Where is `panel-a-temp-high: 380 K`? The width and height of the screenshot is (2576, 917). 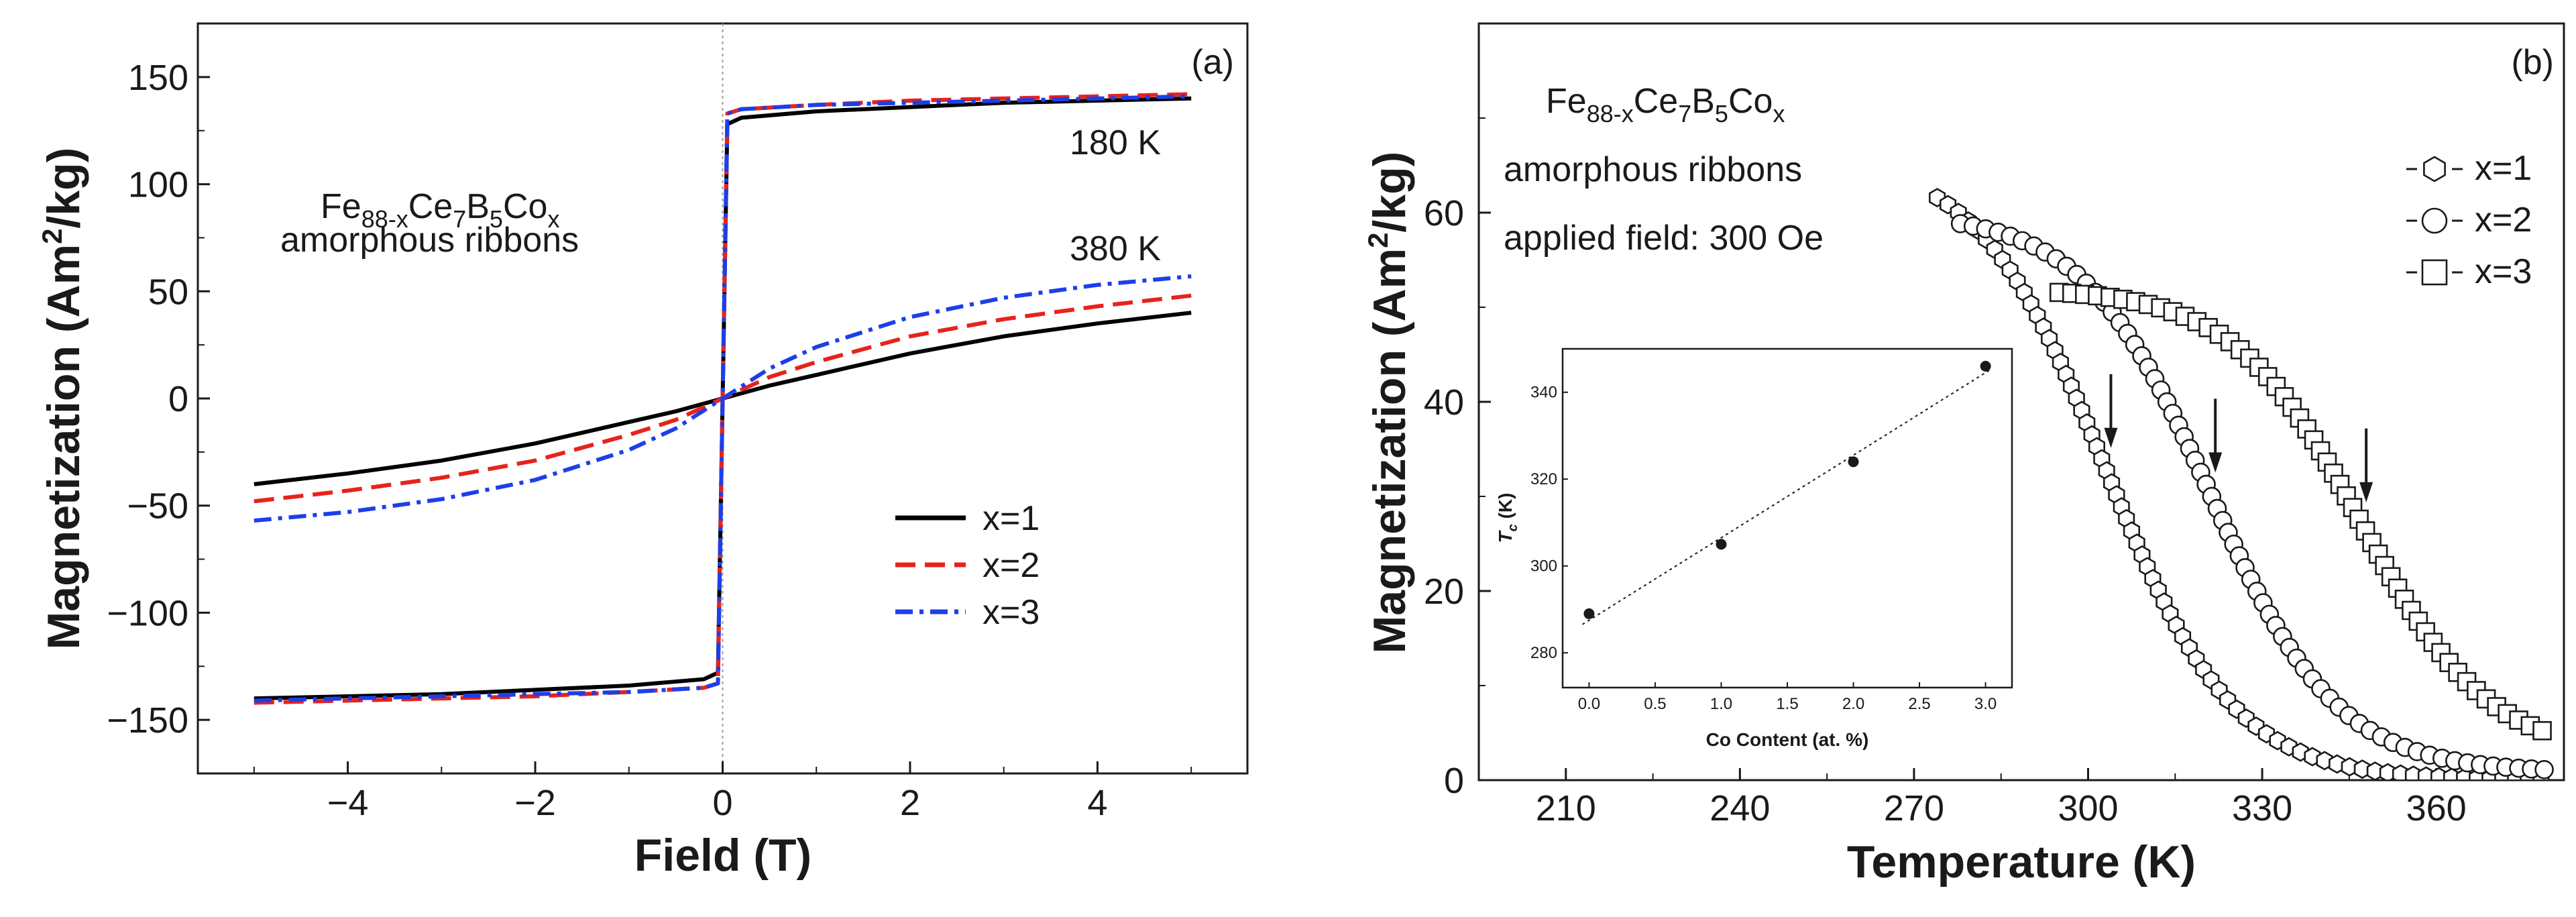 panel-a-temp-high: 380 K is located at coordinates (1115, 248).